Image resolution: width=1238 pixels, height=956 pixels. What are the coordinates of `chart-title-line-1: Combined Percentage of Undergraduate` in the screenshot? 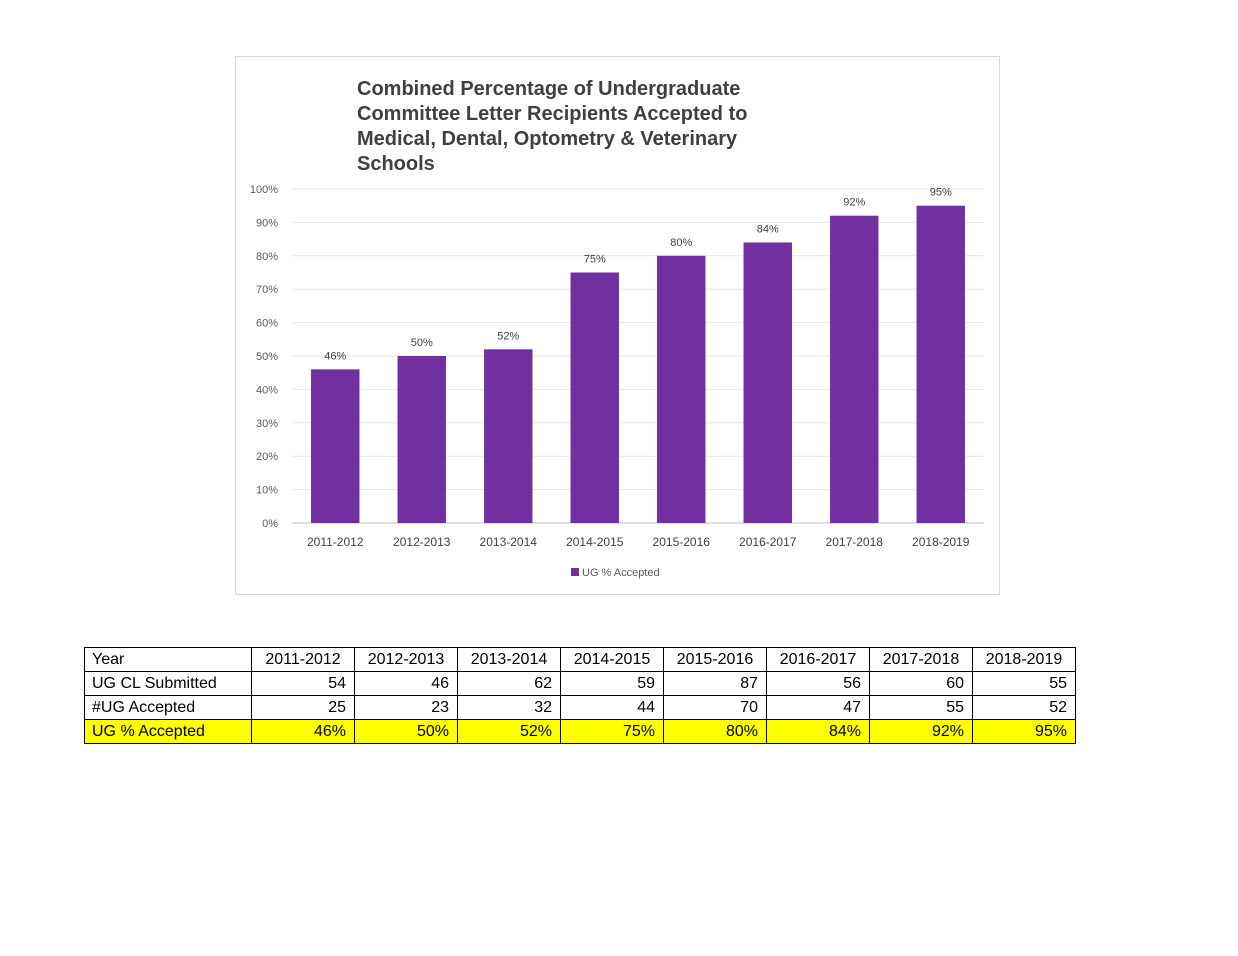 It's located at (549, 89).